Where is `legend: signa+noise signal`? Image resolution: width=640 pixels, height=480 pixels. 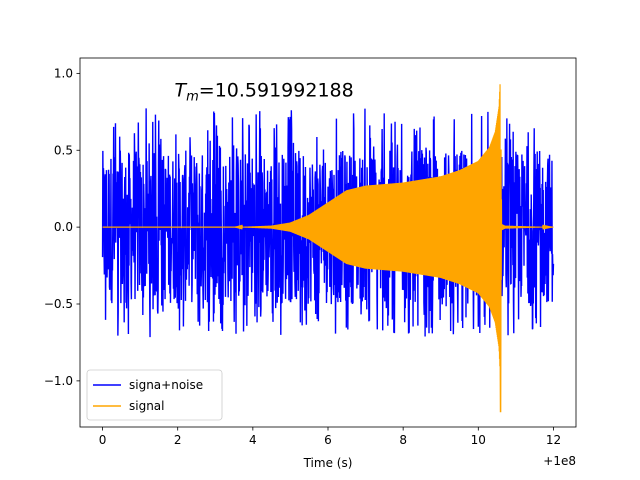
legend: signa+noise signal is located at coordinates (154, 395).